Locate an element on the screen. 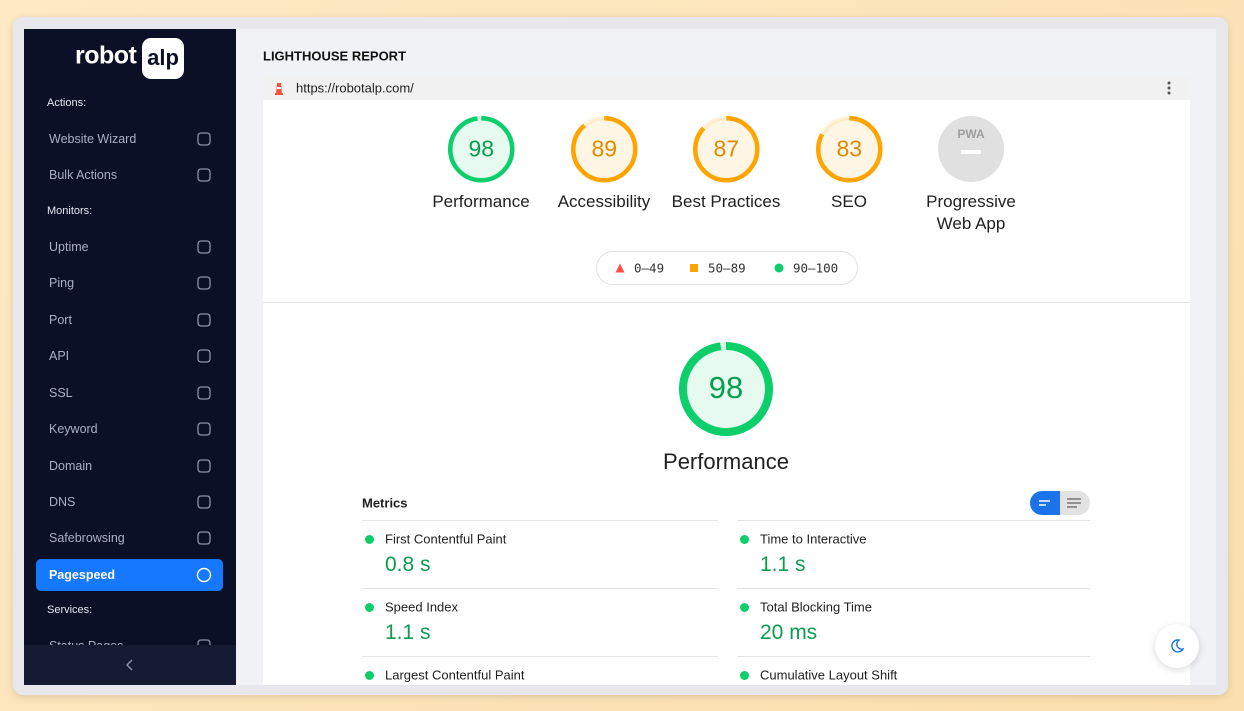 The image size is (1244, 711). score-value: 98 is located at coordinates (481, 148).